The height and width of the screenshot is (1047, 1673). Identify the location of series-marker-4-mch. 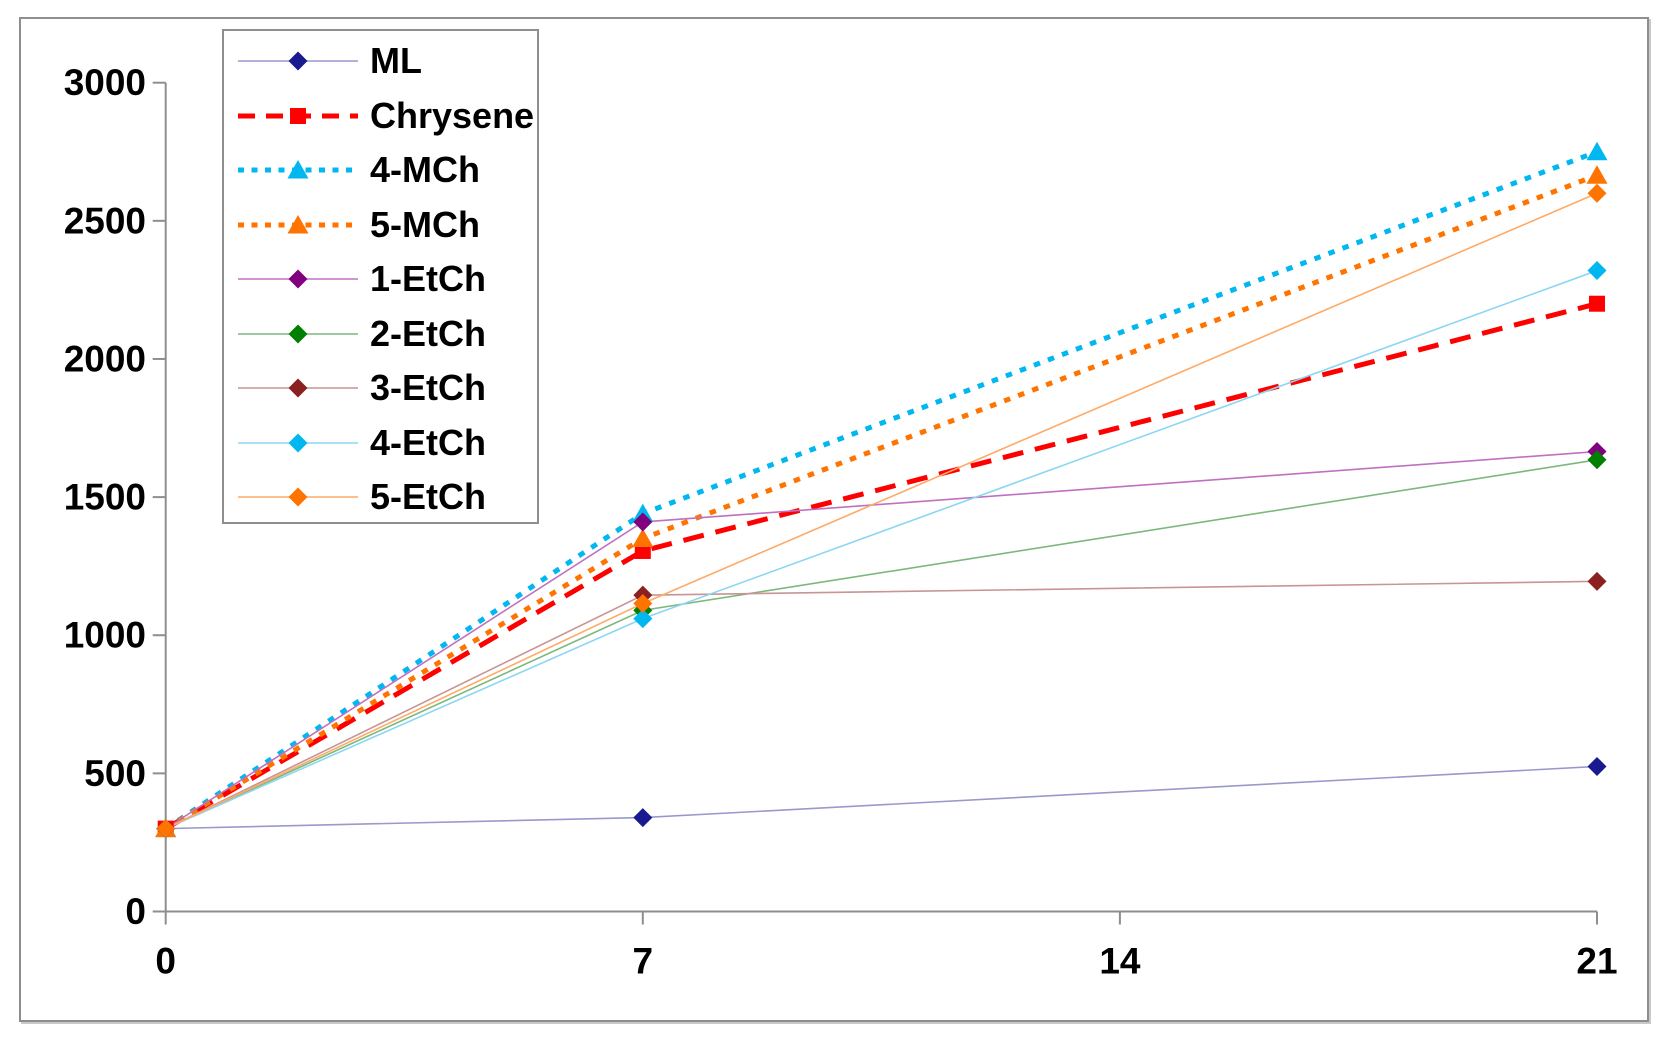
(1597, 151).